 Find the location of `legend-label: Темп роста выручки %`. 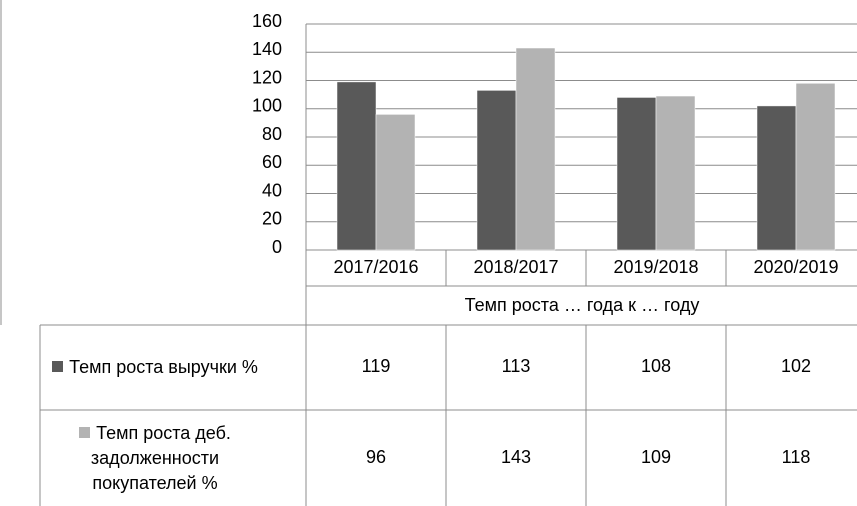

legend-label: Темп роста выручки % is located at coordinates (163, 366).